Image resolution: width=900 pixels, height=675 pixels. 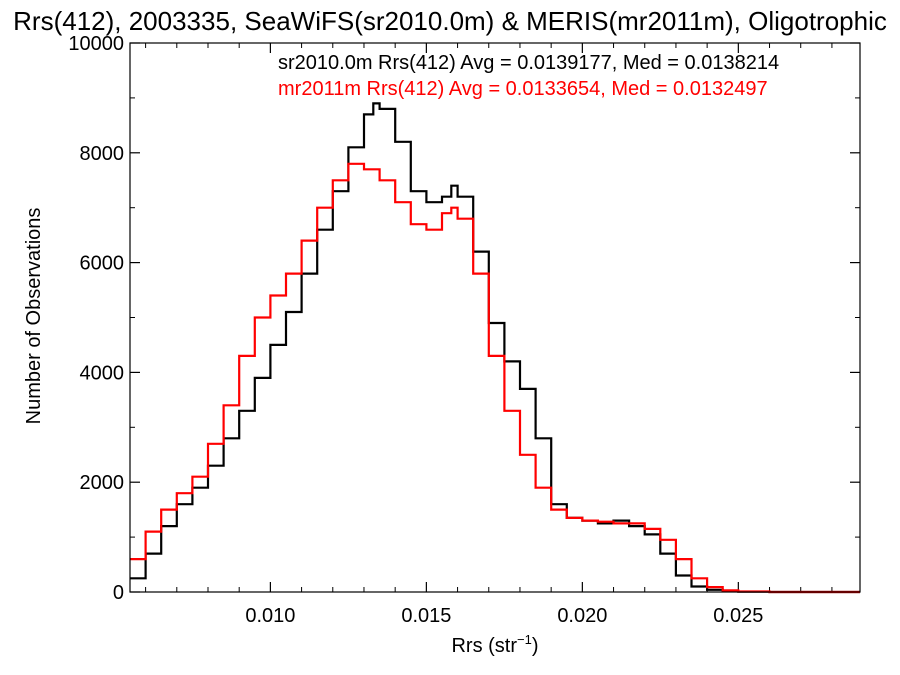 I want to click on y-tick-label: 0, so click(x=118, y=593).